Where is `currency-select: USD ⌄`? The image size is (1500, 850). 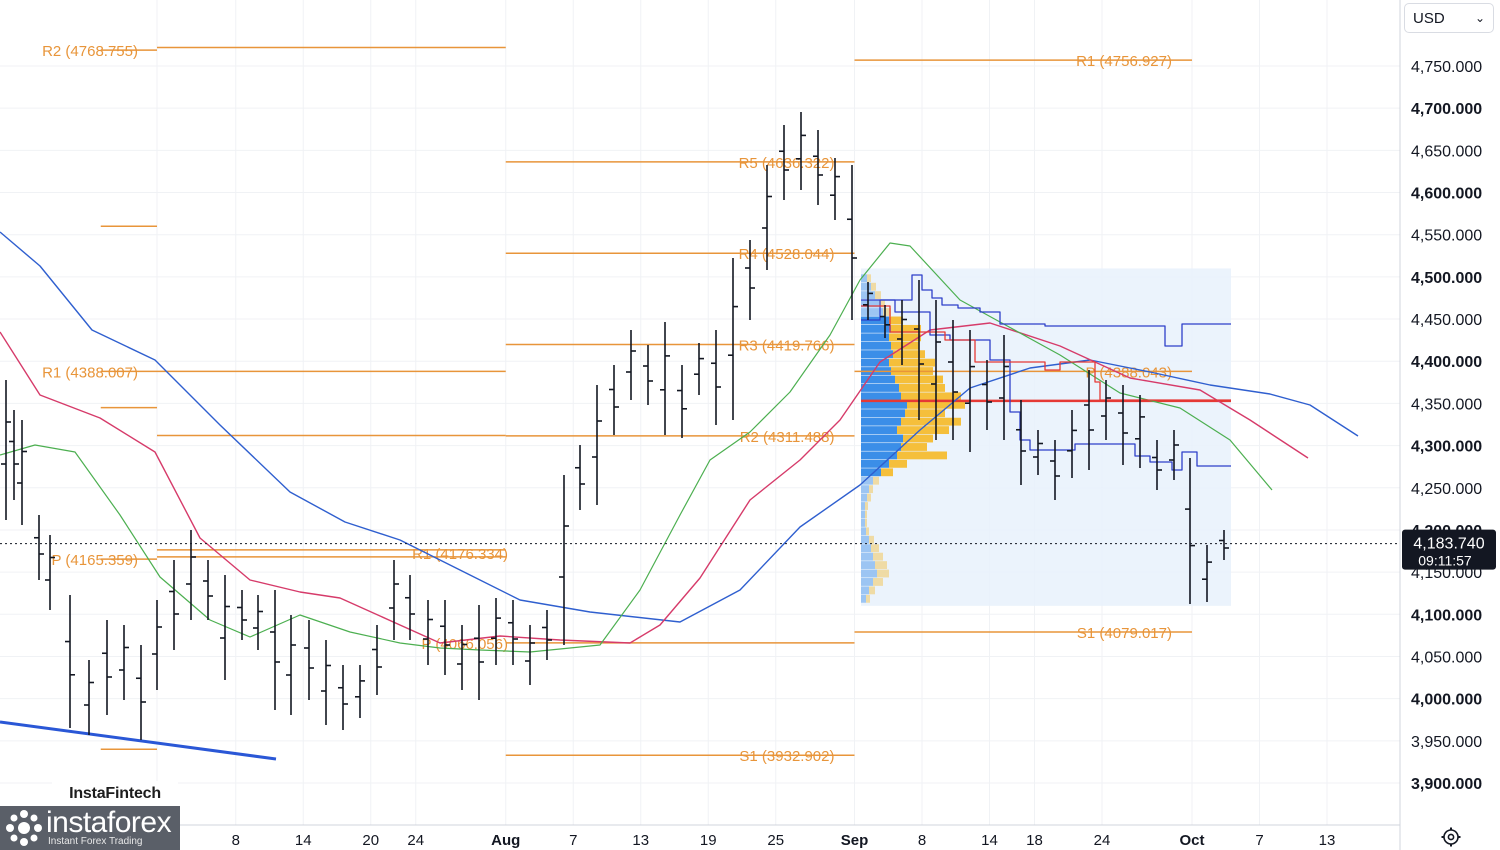 currency-select: USD ⌄ is located at coordinates (1449, 18).